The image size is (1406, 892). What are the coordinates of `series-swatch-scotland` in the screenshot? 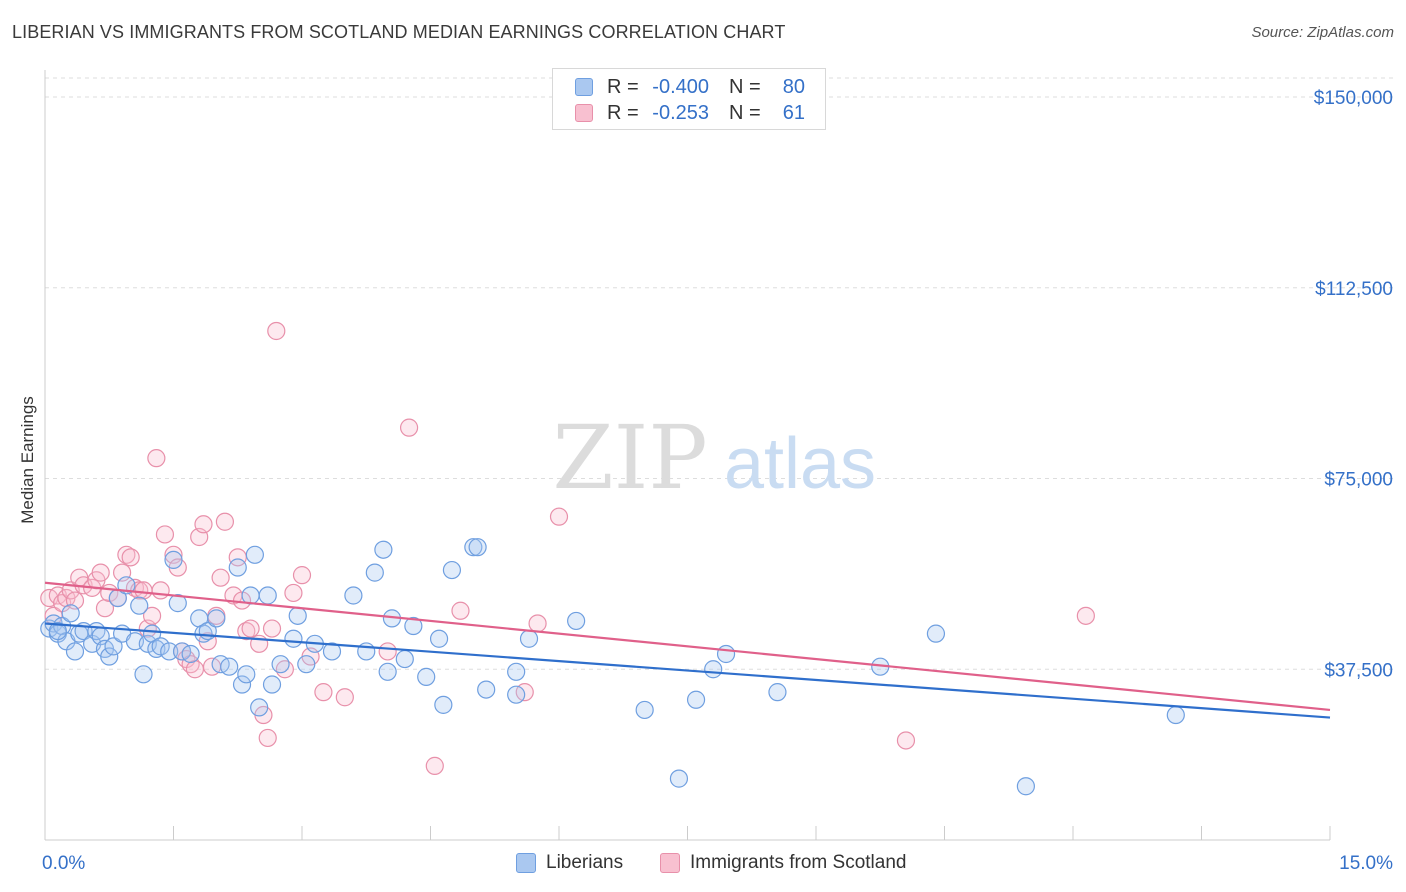 It's located at (670, 863).